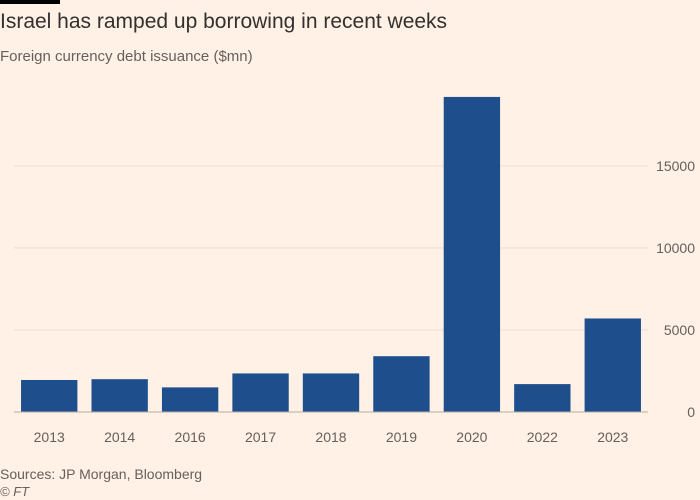  What do you see at coordinates (49, 396) in the screenshot?
I see `bar-2013` at bounding box center [49, 396].